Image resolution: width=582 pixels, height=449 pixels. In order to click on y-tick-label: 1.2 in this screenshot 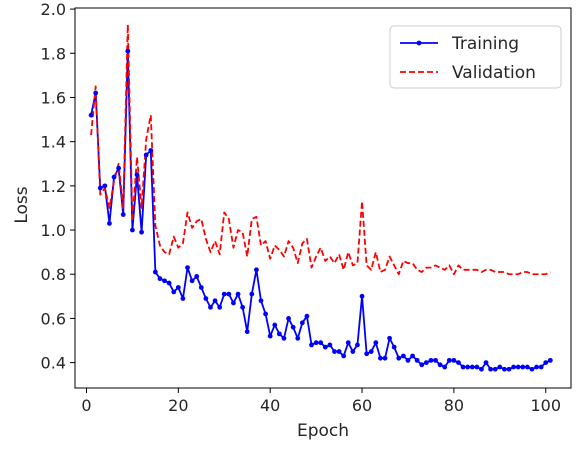, I will do `click(53, 186)`.